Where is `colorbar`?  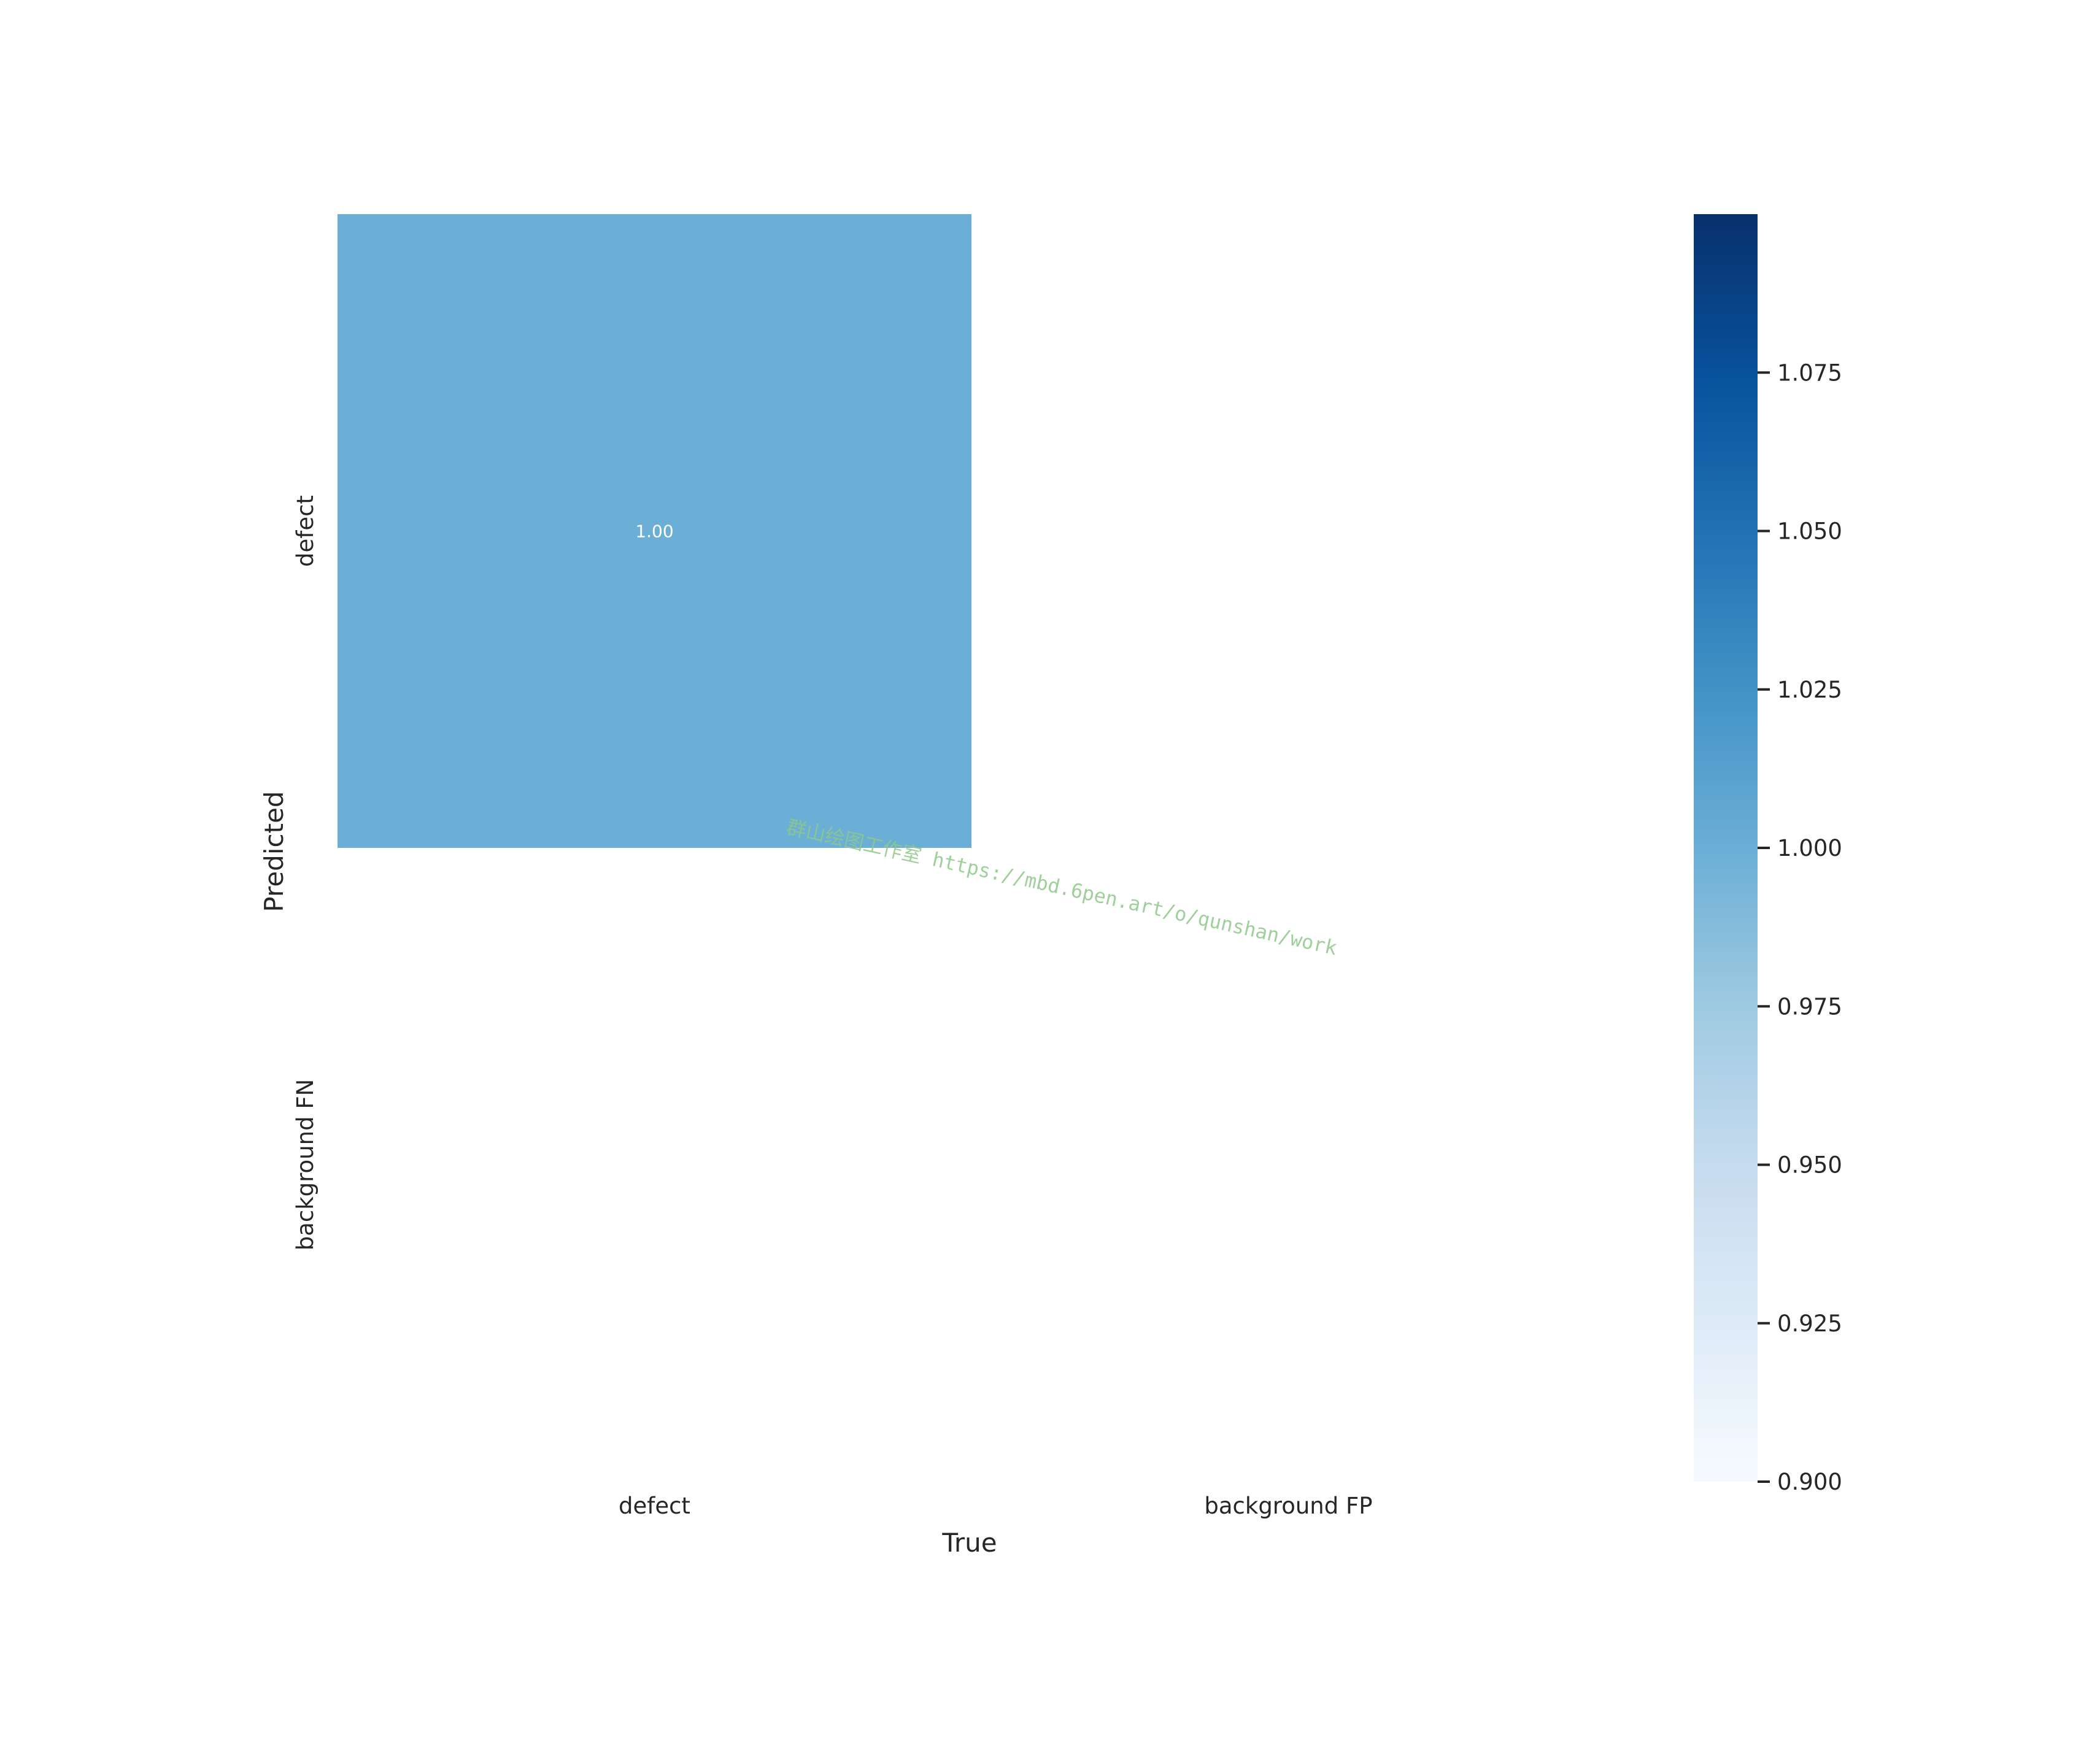
colorbar is located at coordinates (1726, 848).